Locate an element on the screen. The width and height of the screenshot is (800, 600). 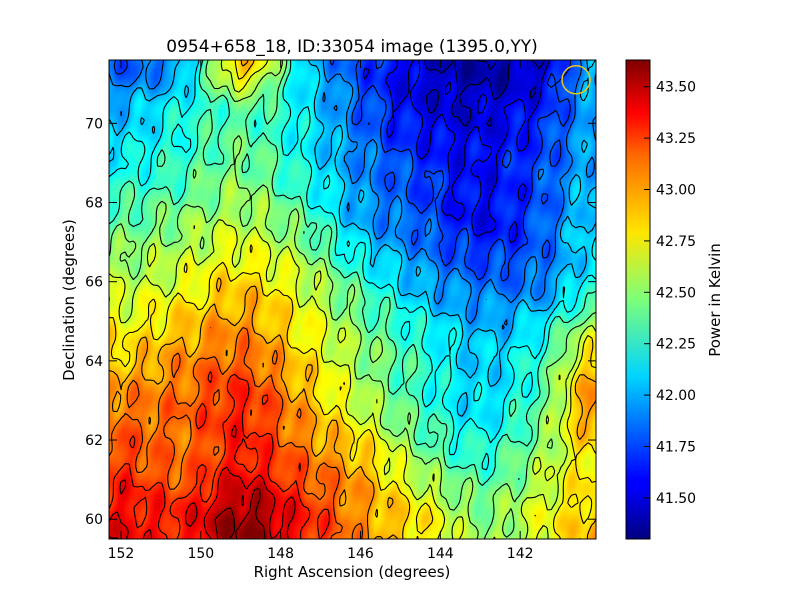
x-axis-label: Right Ascension (degrees) is located at coordinates (352, 572).